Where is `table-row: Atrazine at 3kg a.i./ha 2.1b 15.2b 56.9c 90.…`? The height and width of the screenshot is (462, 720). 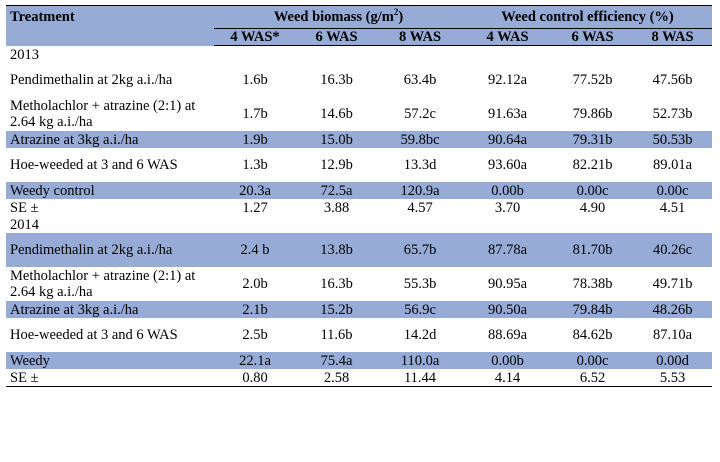 table-row: Atrazine at 3kg a.i./ha 2.1b 15.2b 56.9c 90.… is located at coordinates (359, 309).